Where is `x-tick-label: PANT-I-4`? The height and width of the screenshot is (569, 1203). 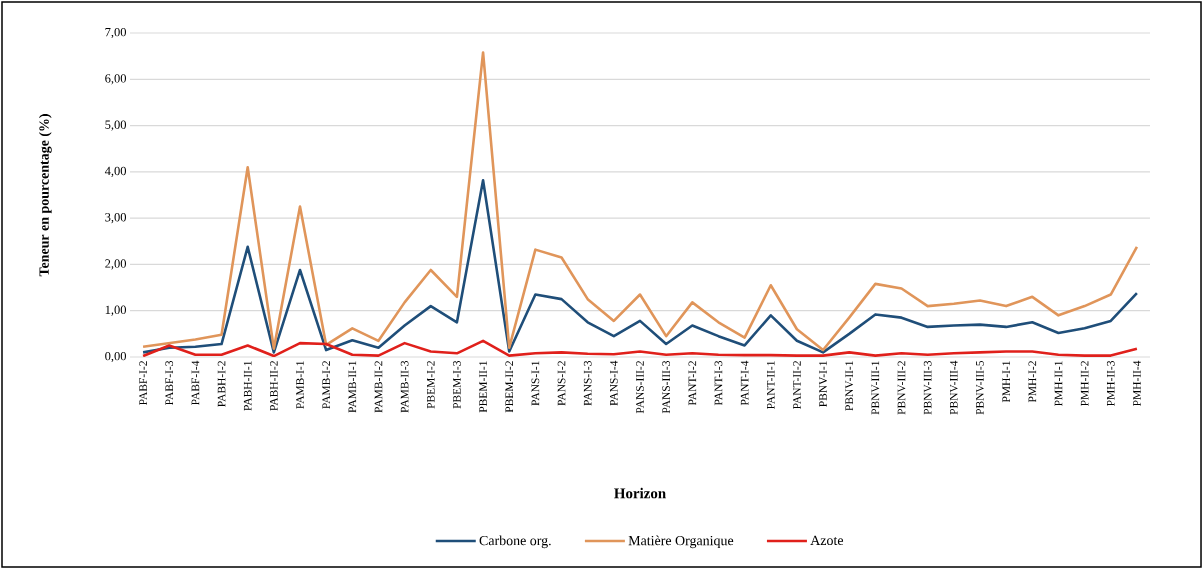 x-tick-label: PANT-I-4 is located at coordinates (744, 383).